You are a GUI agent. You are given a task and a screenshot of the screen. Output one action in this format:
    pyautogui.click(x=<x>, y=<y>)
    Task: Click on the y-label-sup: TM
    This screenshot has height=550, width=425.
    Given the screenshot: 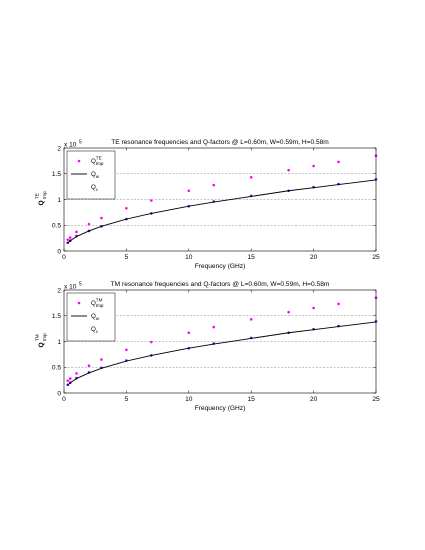 What is the action you would take?
    pyautogui.click(x=37, y=337)
    